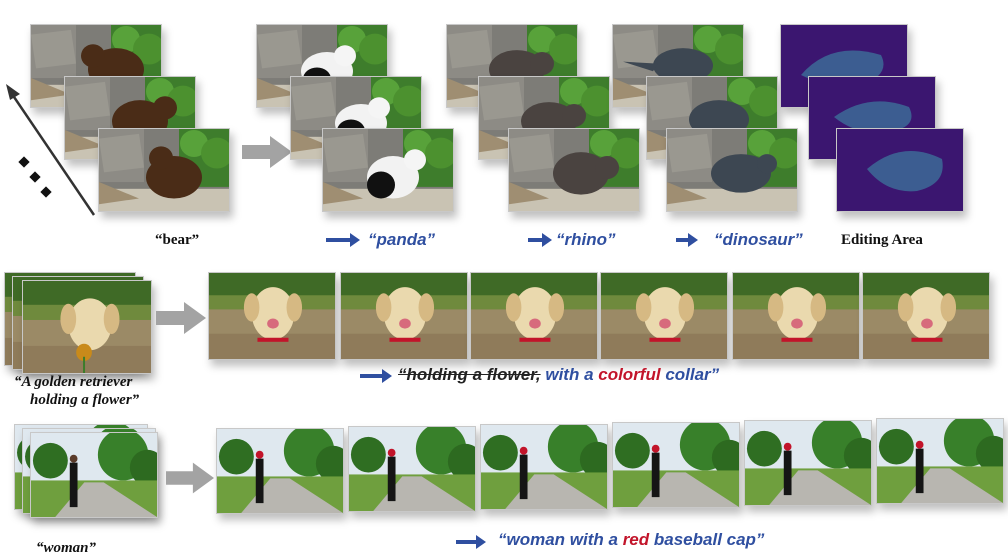  What do you see at coordinates (73, 382) in the screenshot?
I see `dog-caption-line1: “A golden retriever` at bounding box center [73, 382].